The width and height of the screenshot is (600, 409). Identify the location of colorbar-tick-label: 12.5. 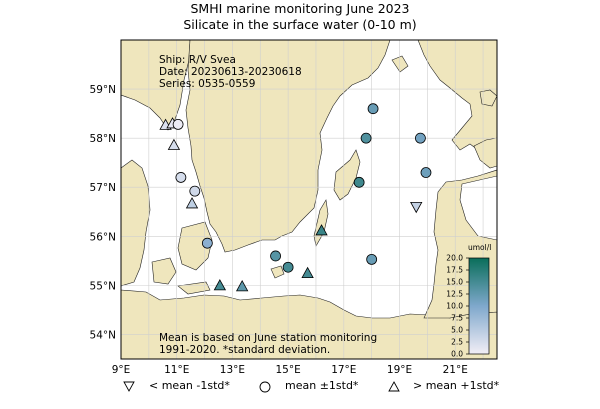
(454, 294).